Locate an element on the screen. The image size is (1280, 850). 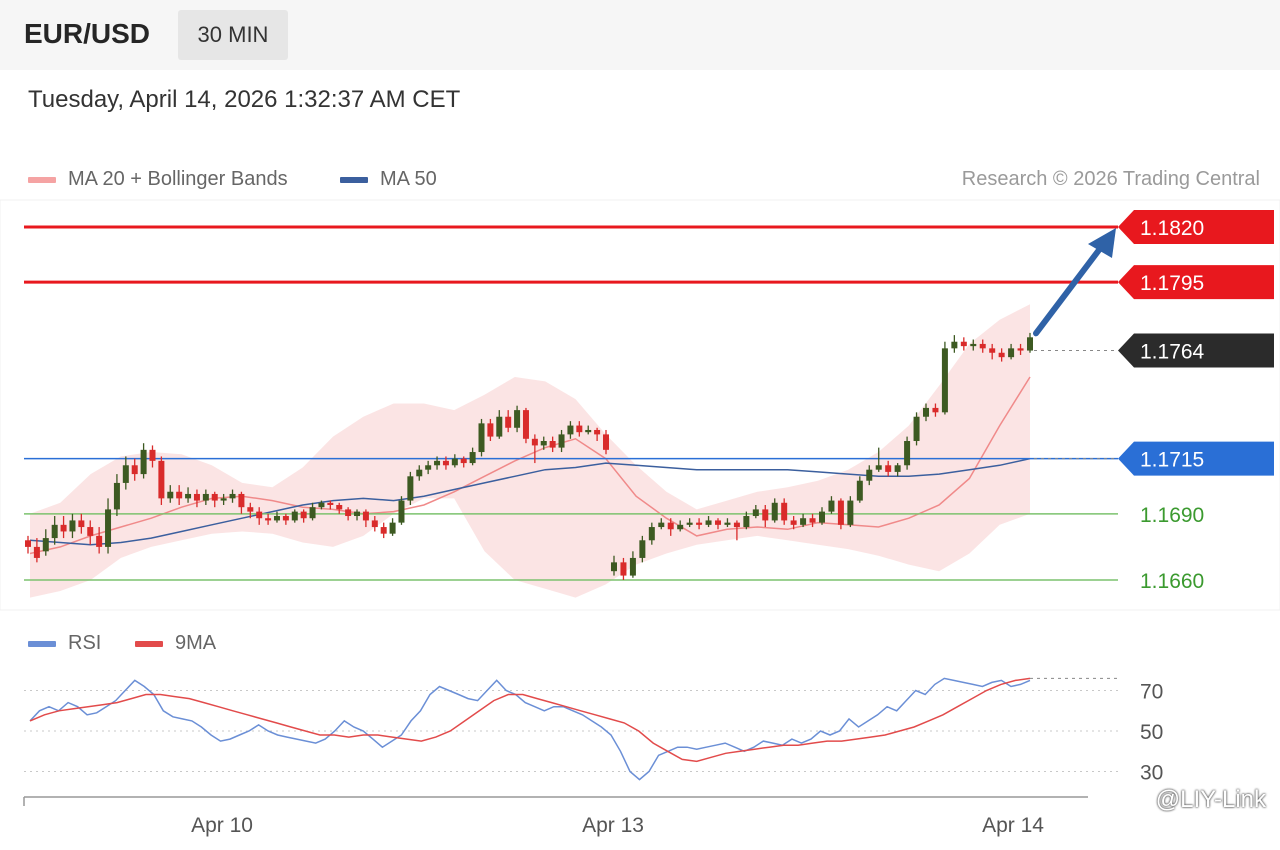
ma50-line is located at coordinates (530, 501).